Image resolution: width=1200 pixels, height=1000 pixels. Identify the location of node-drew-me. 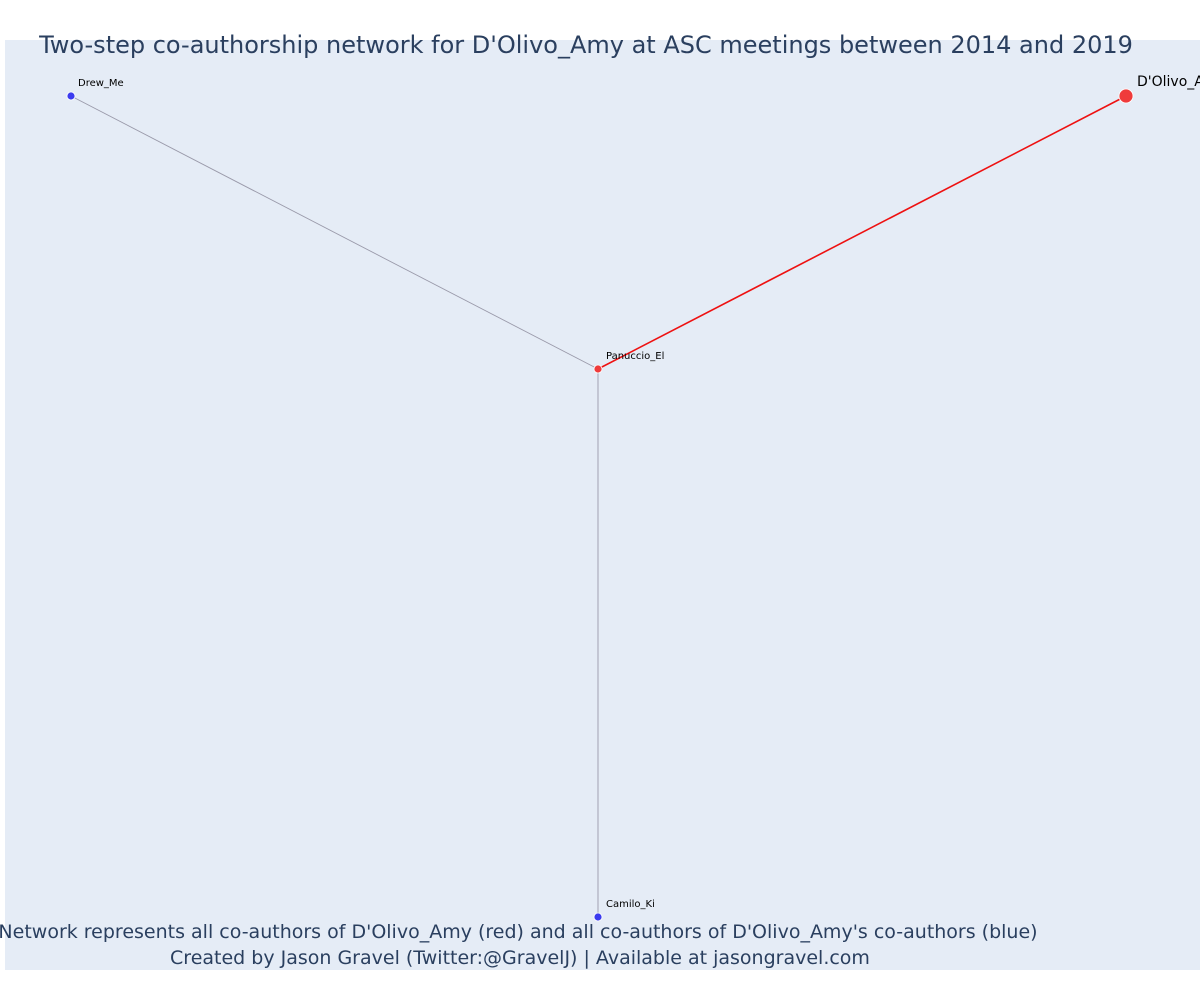
(71, 96).